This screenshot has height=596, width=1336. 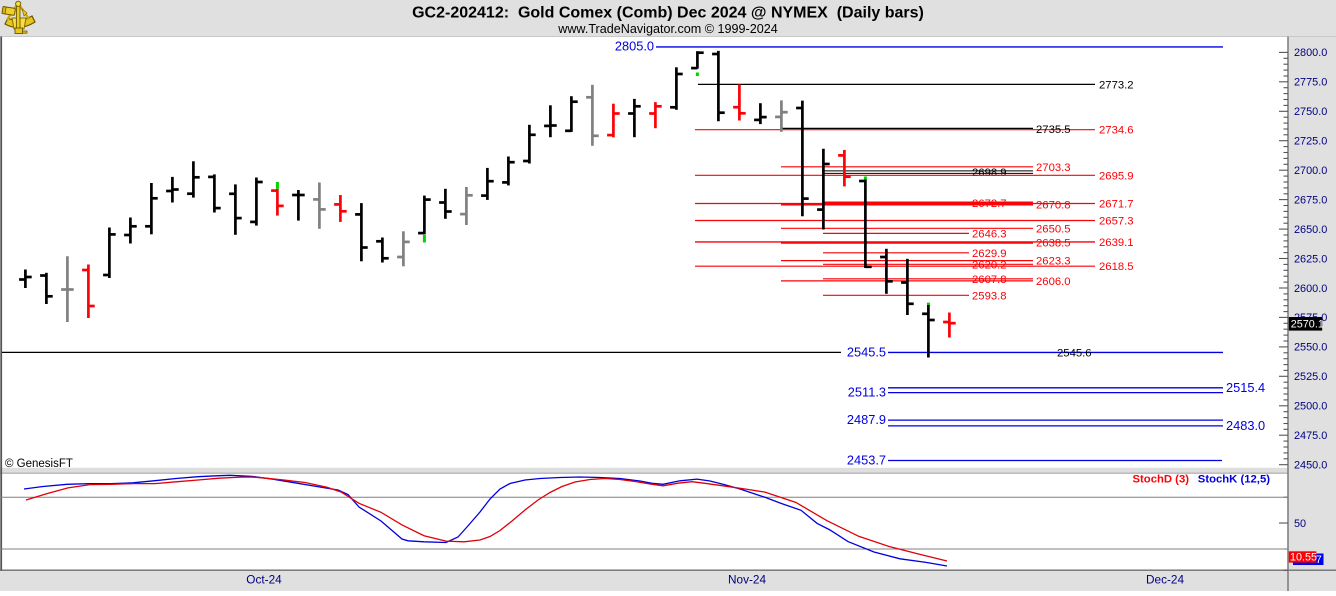 I want to click on svg-text: 2698.9, so click(x=989, y=173).